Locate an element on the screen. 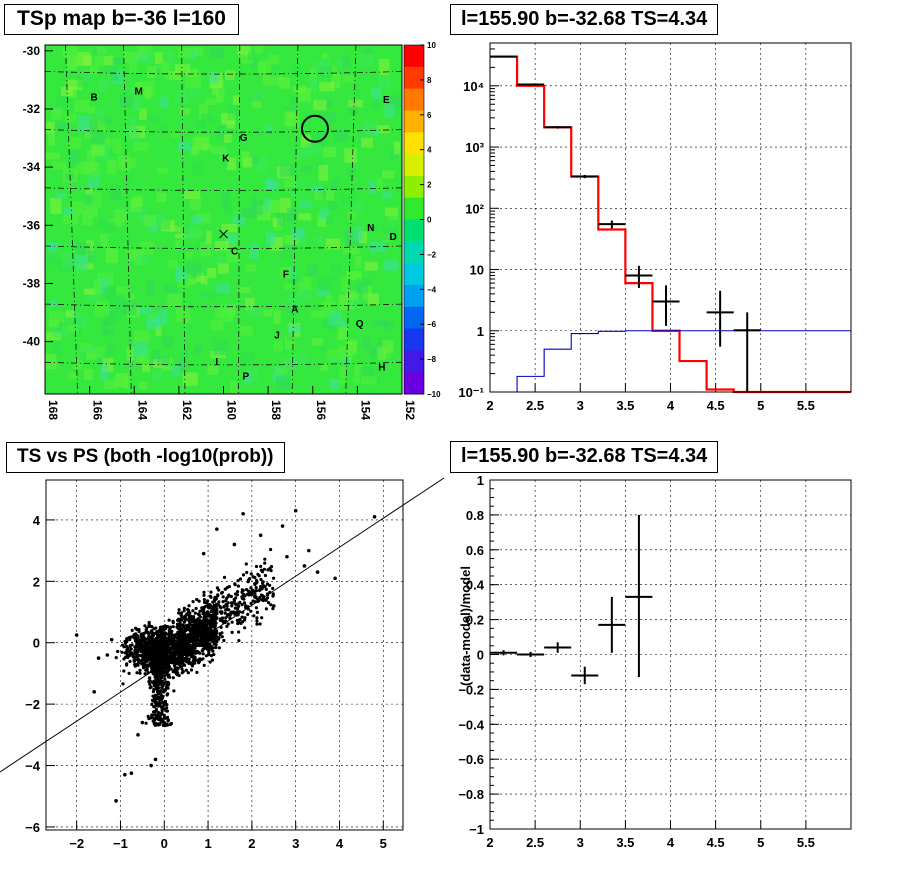 This screenshot has width=898, height=875. scatter-x-tick-label: −1 is located at coordinates (120, 843).